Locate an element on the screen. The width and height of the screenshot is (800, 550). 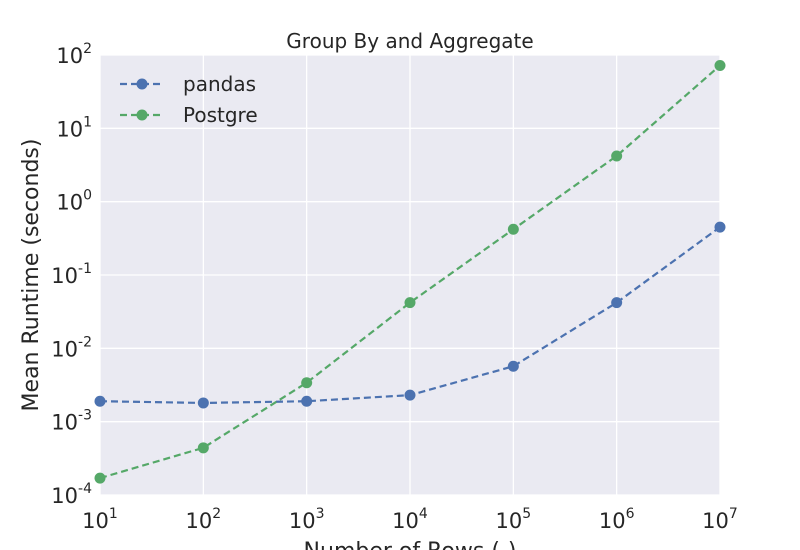
x-tick-label: 104 is located at coordinates (410, 519).